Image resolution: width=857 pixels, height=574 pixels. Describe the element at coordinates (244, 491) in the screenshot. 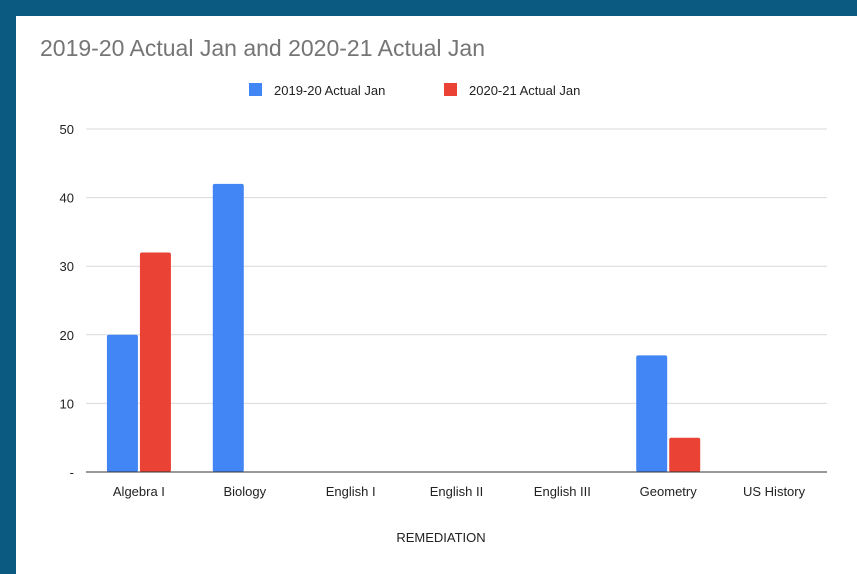

I see `x-tick-label: Biology` at that location.